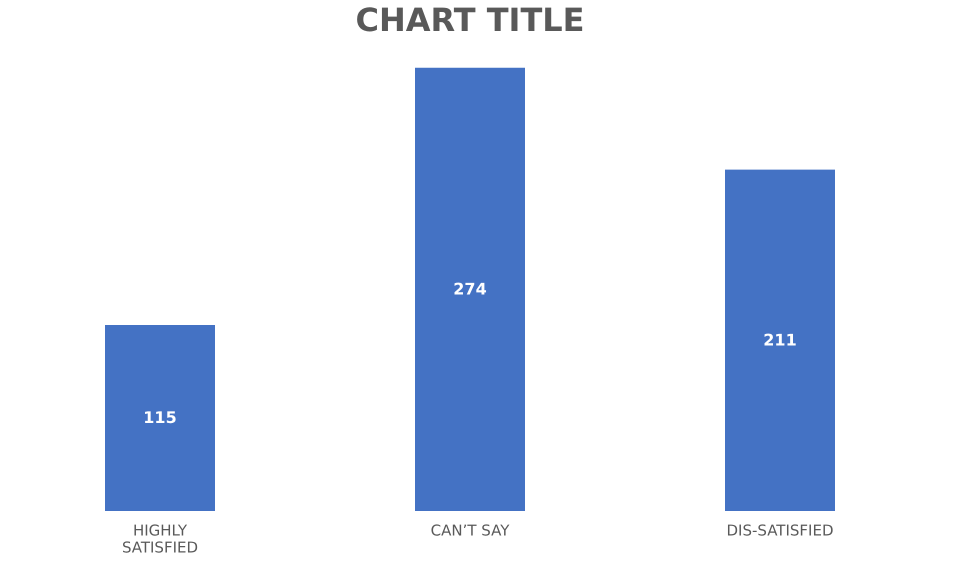 This screenshot has height=580, width=960. Describe the element at coordinates (780, 531) in the screenshot. I see `x-tick-label: DIS-SATISFIED` at that location.